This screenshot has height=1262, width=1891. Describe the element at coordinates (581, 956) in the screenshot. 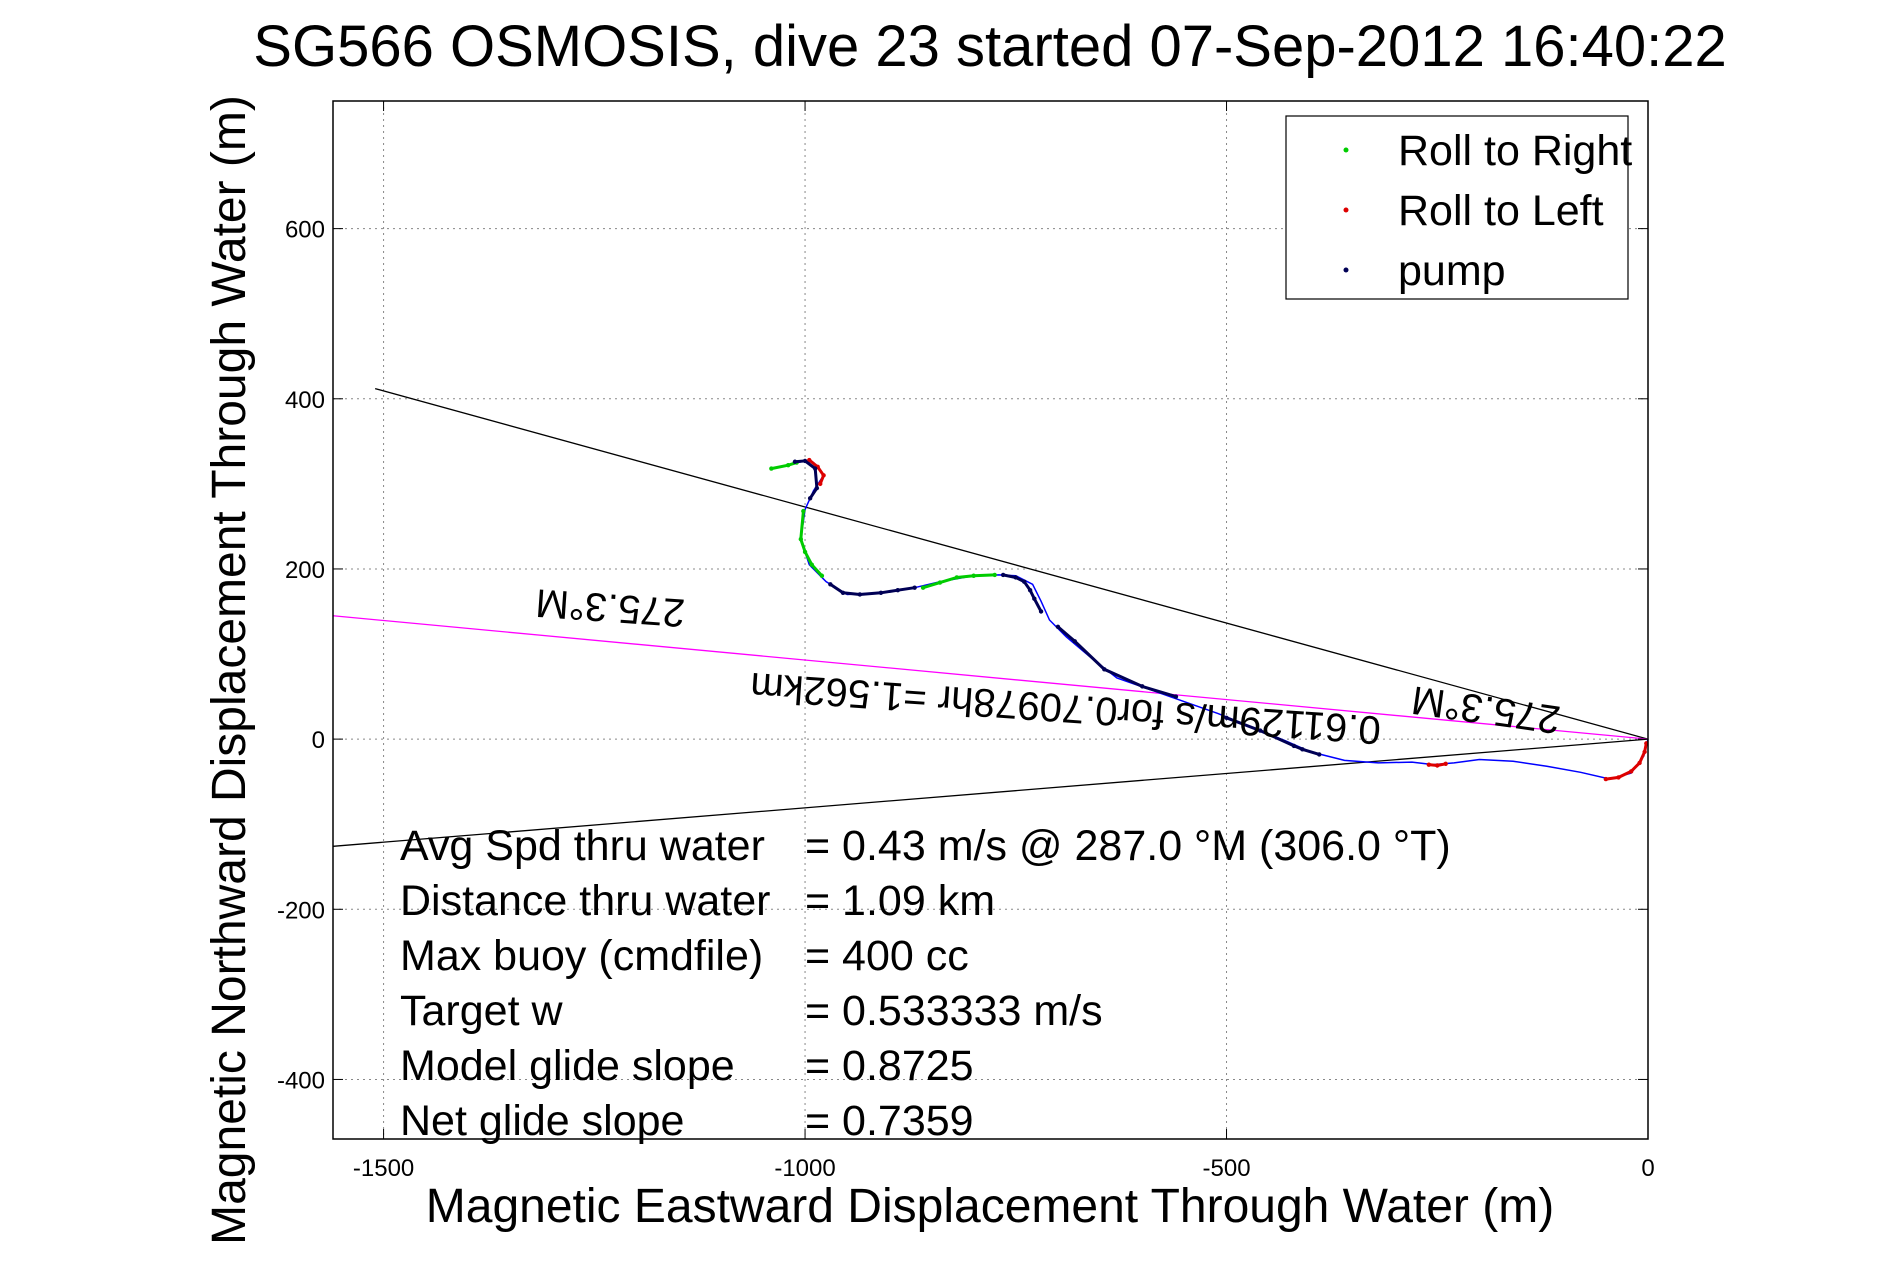

I see `stat-label: Max buoy (cmdfile)` at that location.